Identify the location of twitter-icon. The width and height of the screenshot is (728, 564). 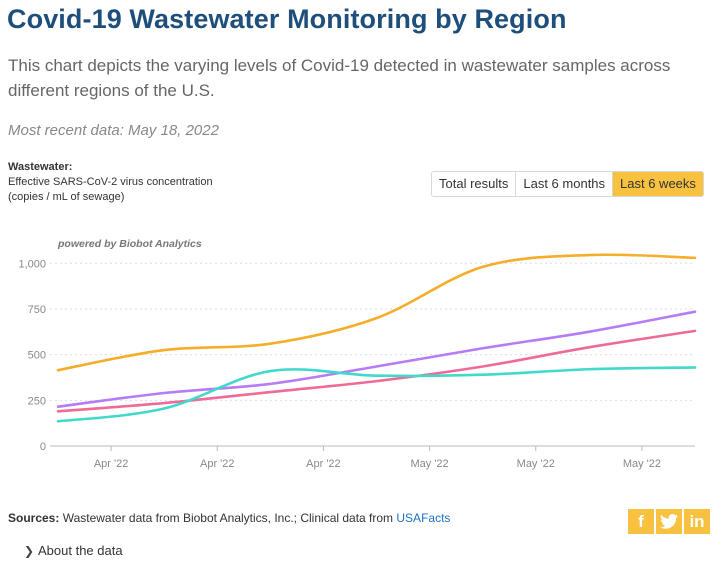
(669, 521).